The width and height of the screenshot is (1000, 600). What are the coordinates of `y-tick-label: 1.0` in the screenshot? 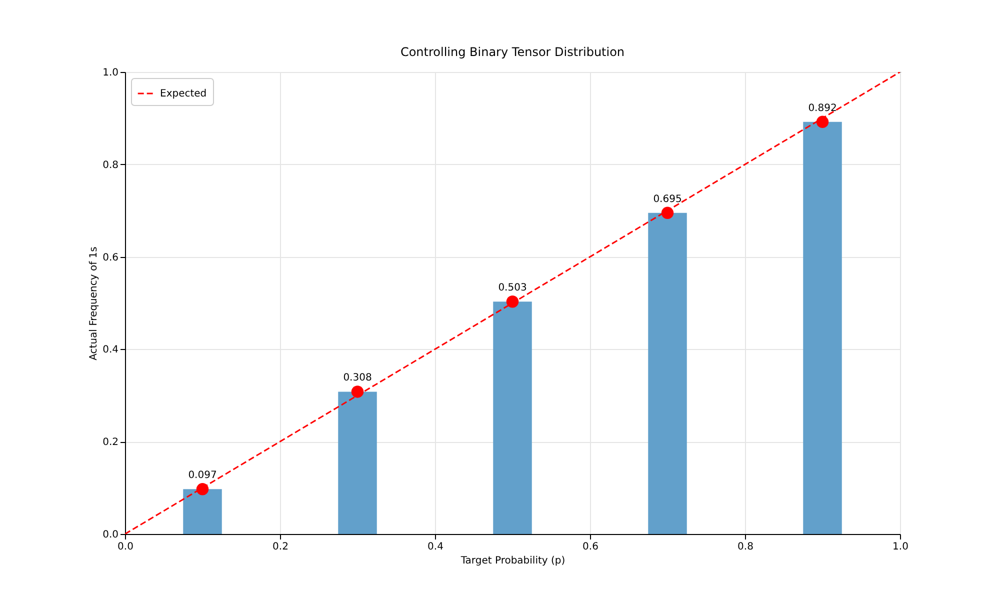 It's located at (110, 73).